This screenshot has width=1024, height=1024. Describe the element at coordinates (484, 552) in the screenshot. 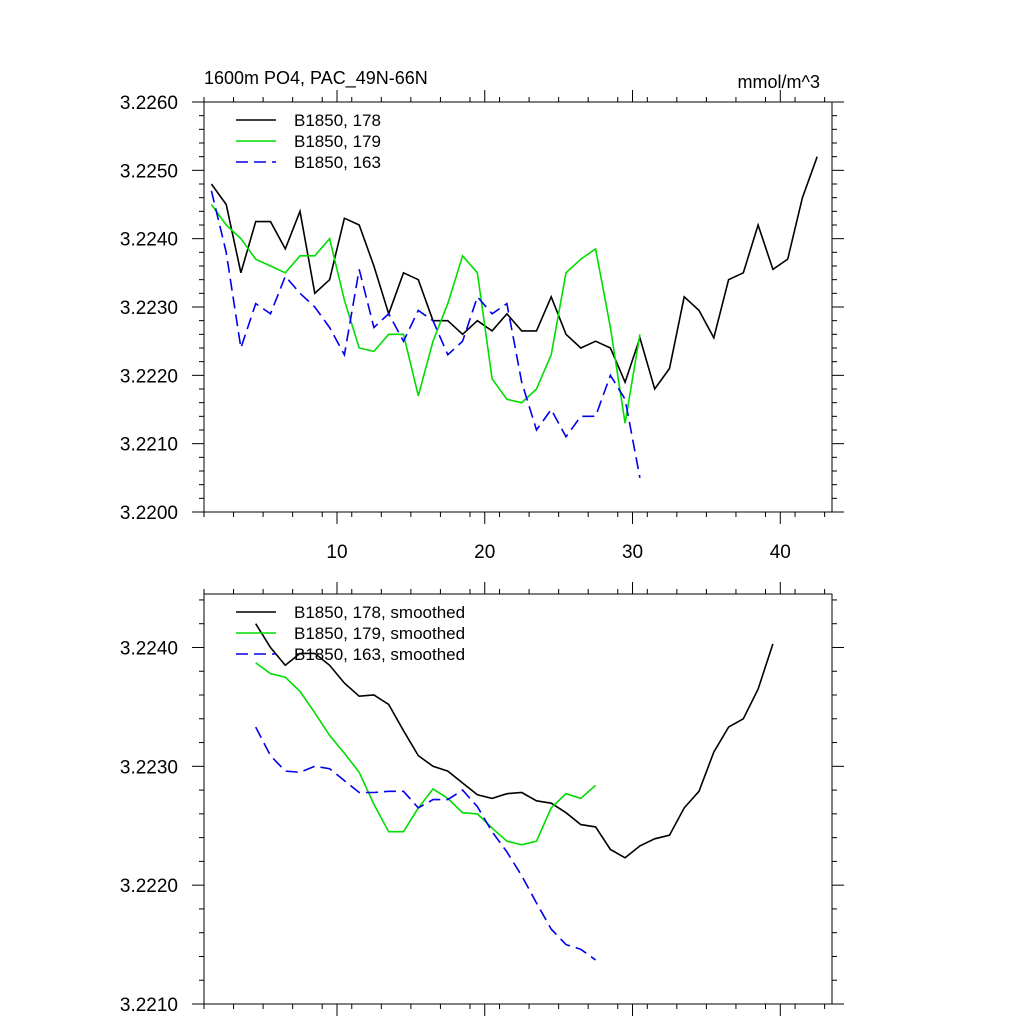

I see `x-tick-label: 20` at that location.